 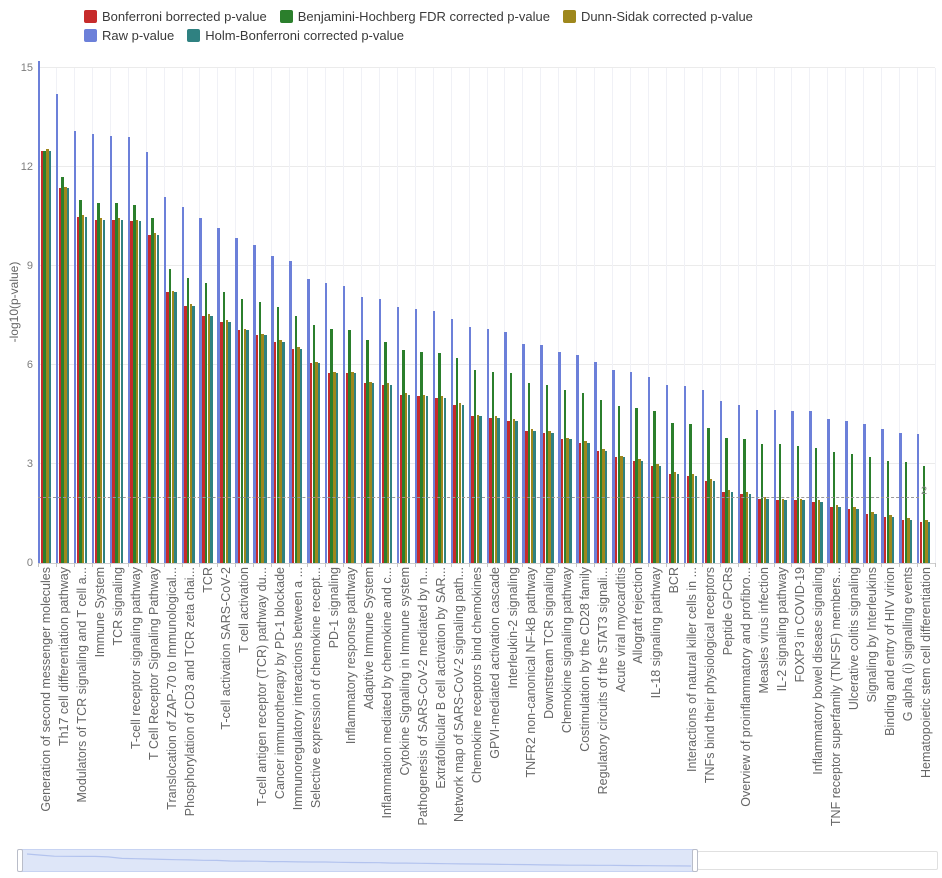 I want to click on navigator-track-remainder, so click(x=817, y=860).